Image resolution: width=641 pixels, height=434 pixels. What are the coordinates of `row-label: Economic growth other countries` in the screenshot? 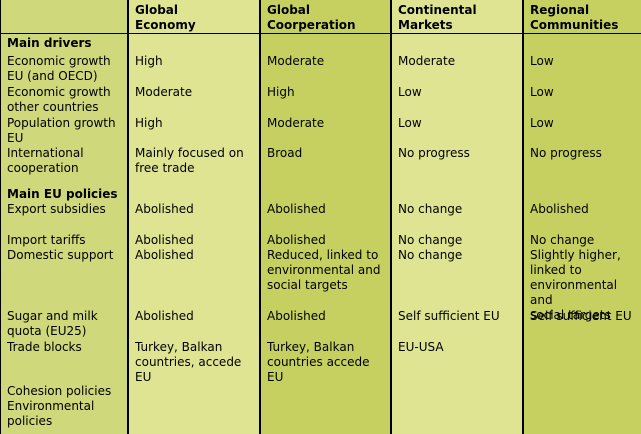 It's located at (59, 99).